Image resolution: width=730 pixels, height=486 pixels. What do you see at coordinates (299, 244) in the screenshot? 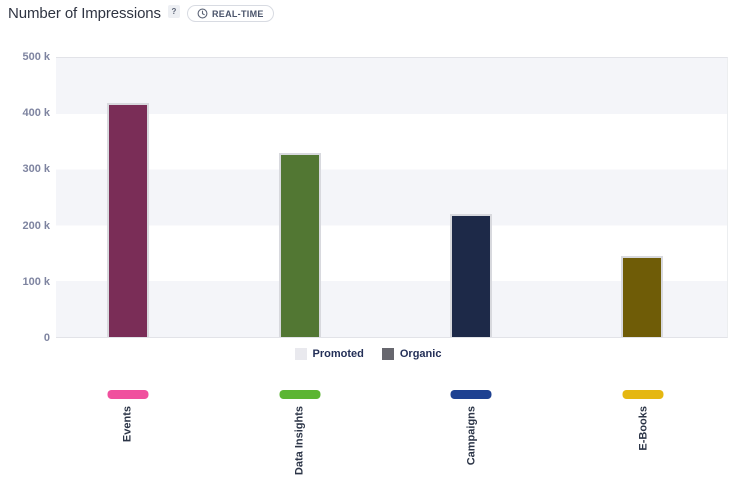
I see `bar-data-insights` at bounding box center [299, 244].